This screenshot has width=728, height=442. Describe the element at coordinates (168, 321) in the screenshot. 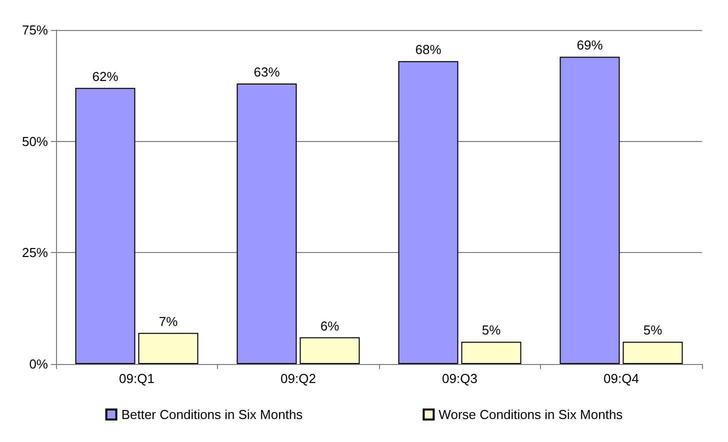

I see `data-label: 7%` at that location.